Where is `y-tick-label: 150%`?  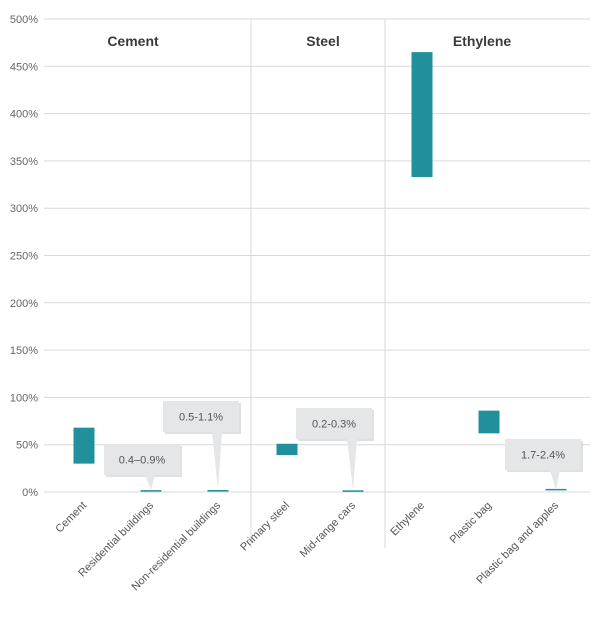
y-tick-label: 150% is located at coordinates (24, 351).